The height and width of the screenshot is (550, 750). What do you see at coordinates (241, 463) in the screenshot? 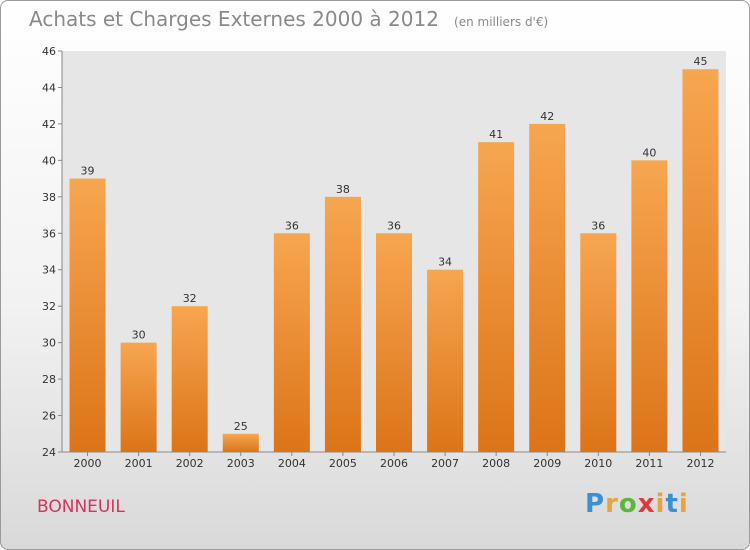
I see `x-tick-label: 2003` at bounding box center [241, 463].